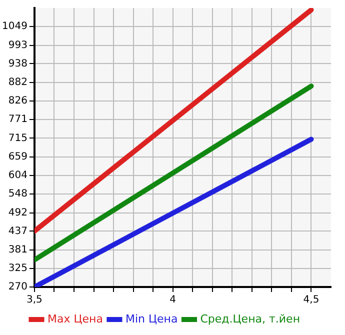 The width and height of the screenshot is (345, 335). I want to click on y-tick-label: 715, so click(18, 138).